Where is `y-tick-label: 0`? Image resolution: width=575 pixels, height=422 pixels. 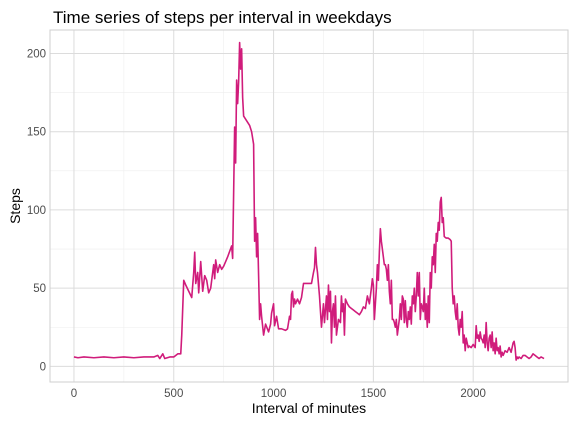 y-tick-label: 0 is located at coordinates (43, 367).